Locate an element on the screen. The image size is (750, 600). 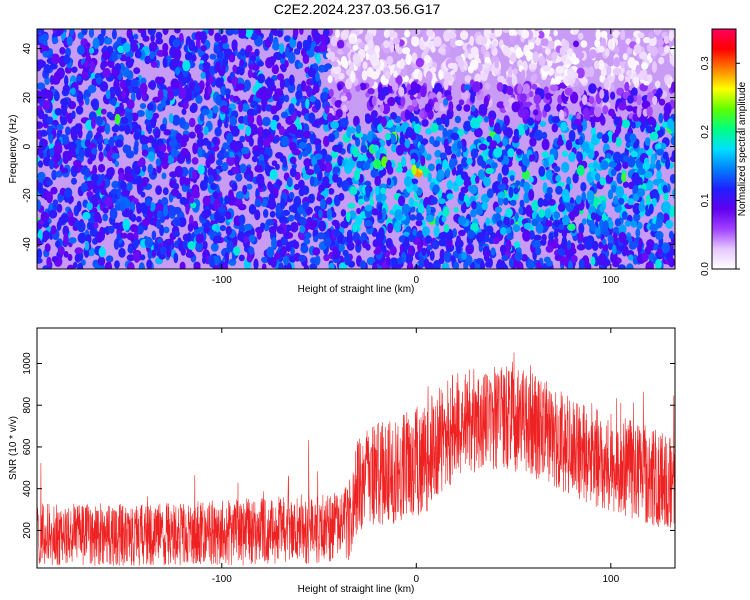
heatmap-y-tick-label: 0 is located at coordinates (27, 146).